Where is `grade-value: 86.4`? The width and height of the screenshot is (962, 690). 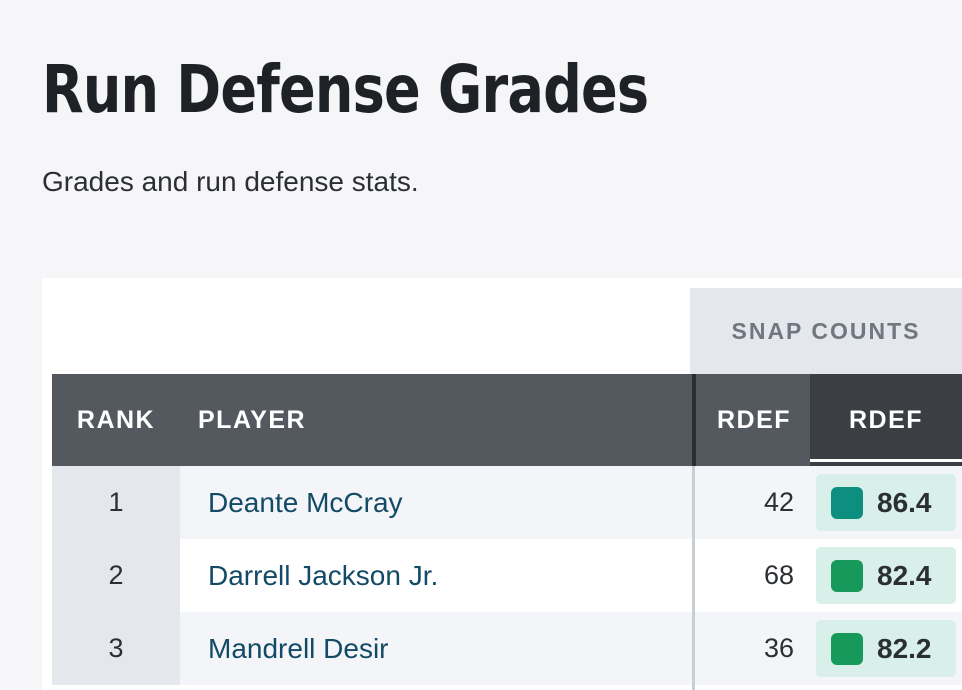
grade-value: 86.4 is located at coordinates (904, 502).